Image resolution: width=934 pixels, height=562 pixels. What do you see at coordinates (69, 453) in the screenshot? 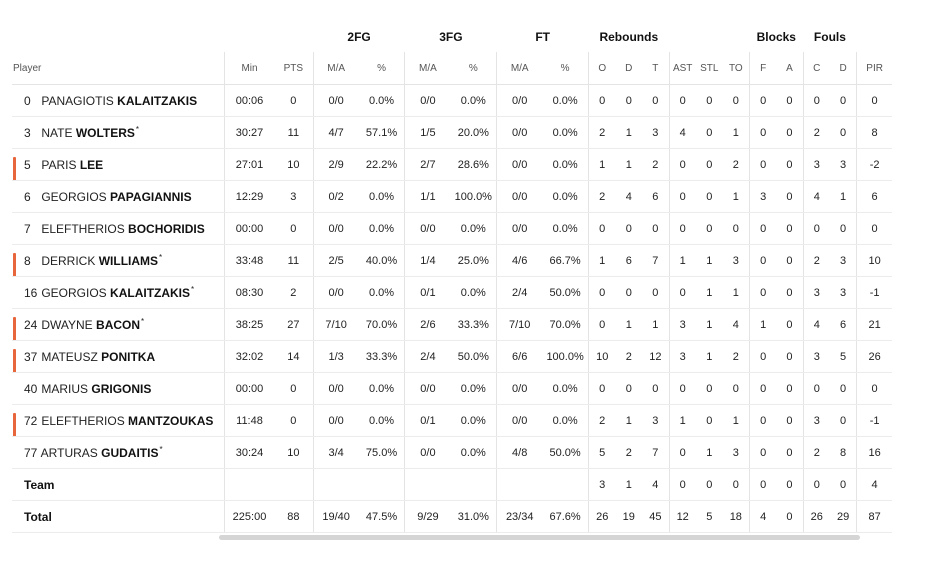
I see `player-first-name: ARTURAS` at bounding box center [69, 453].